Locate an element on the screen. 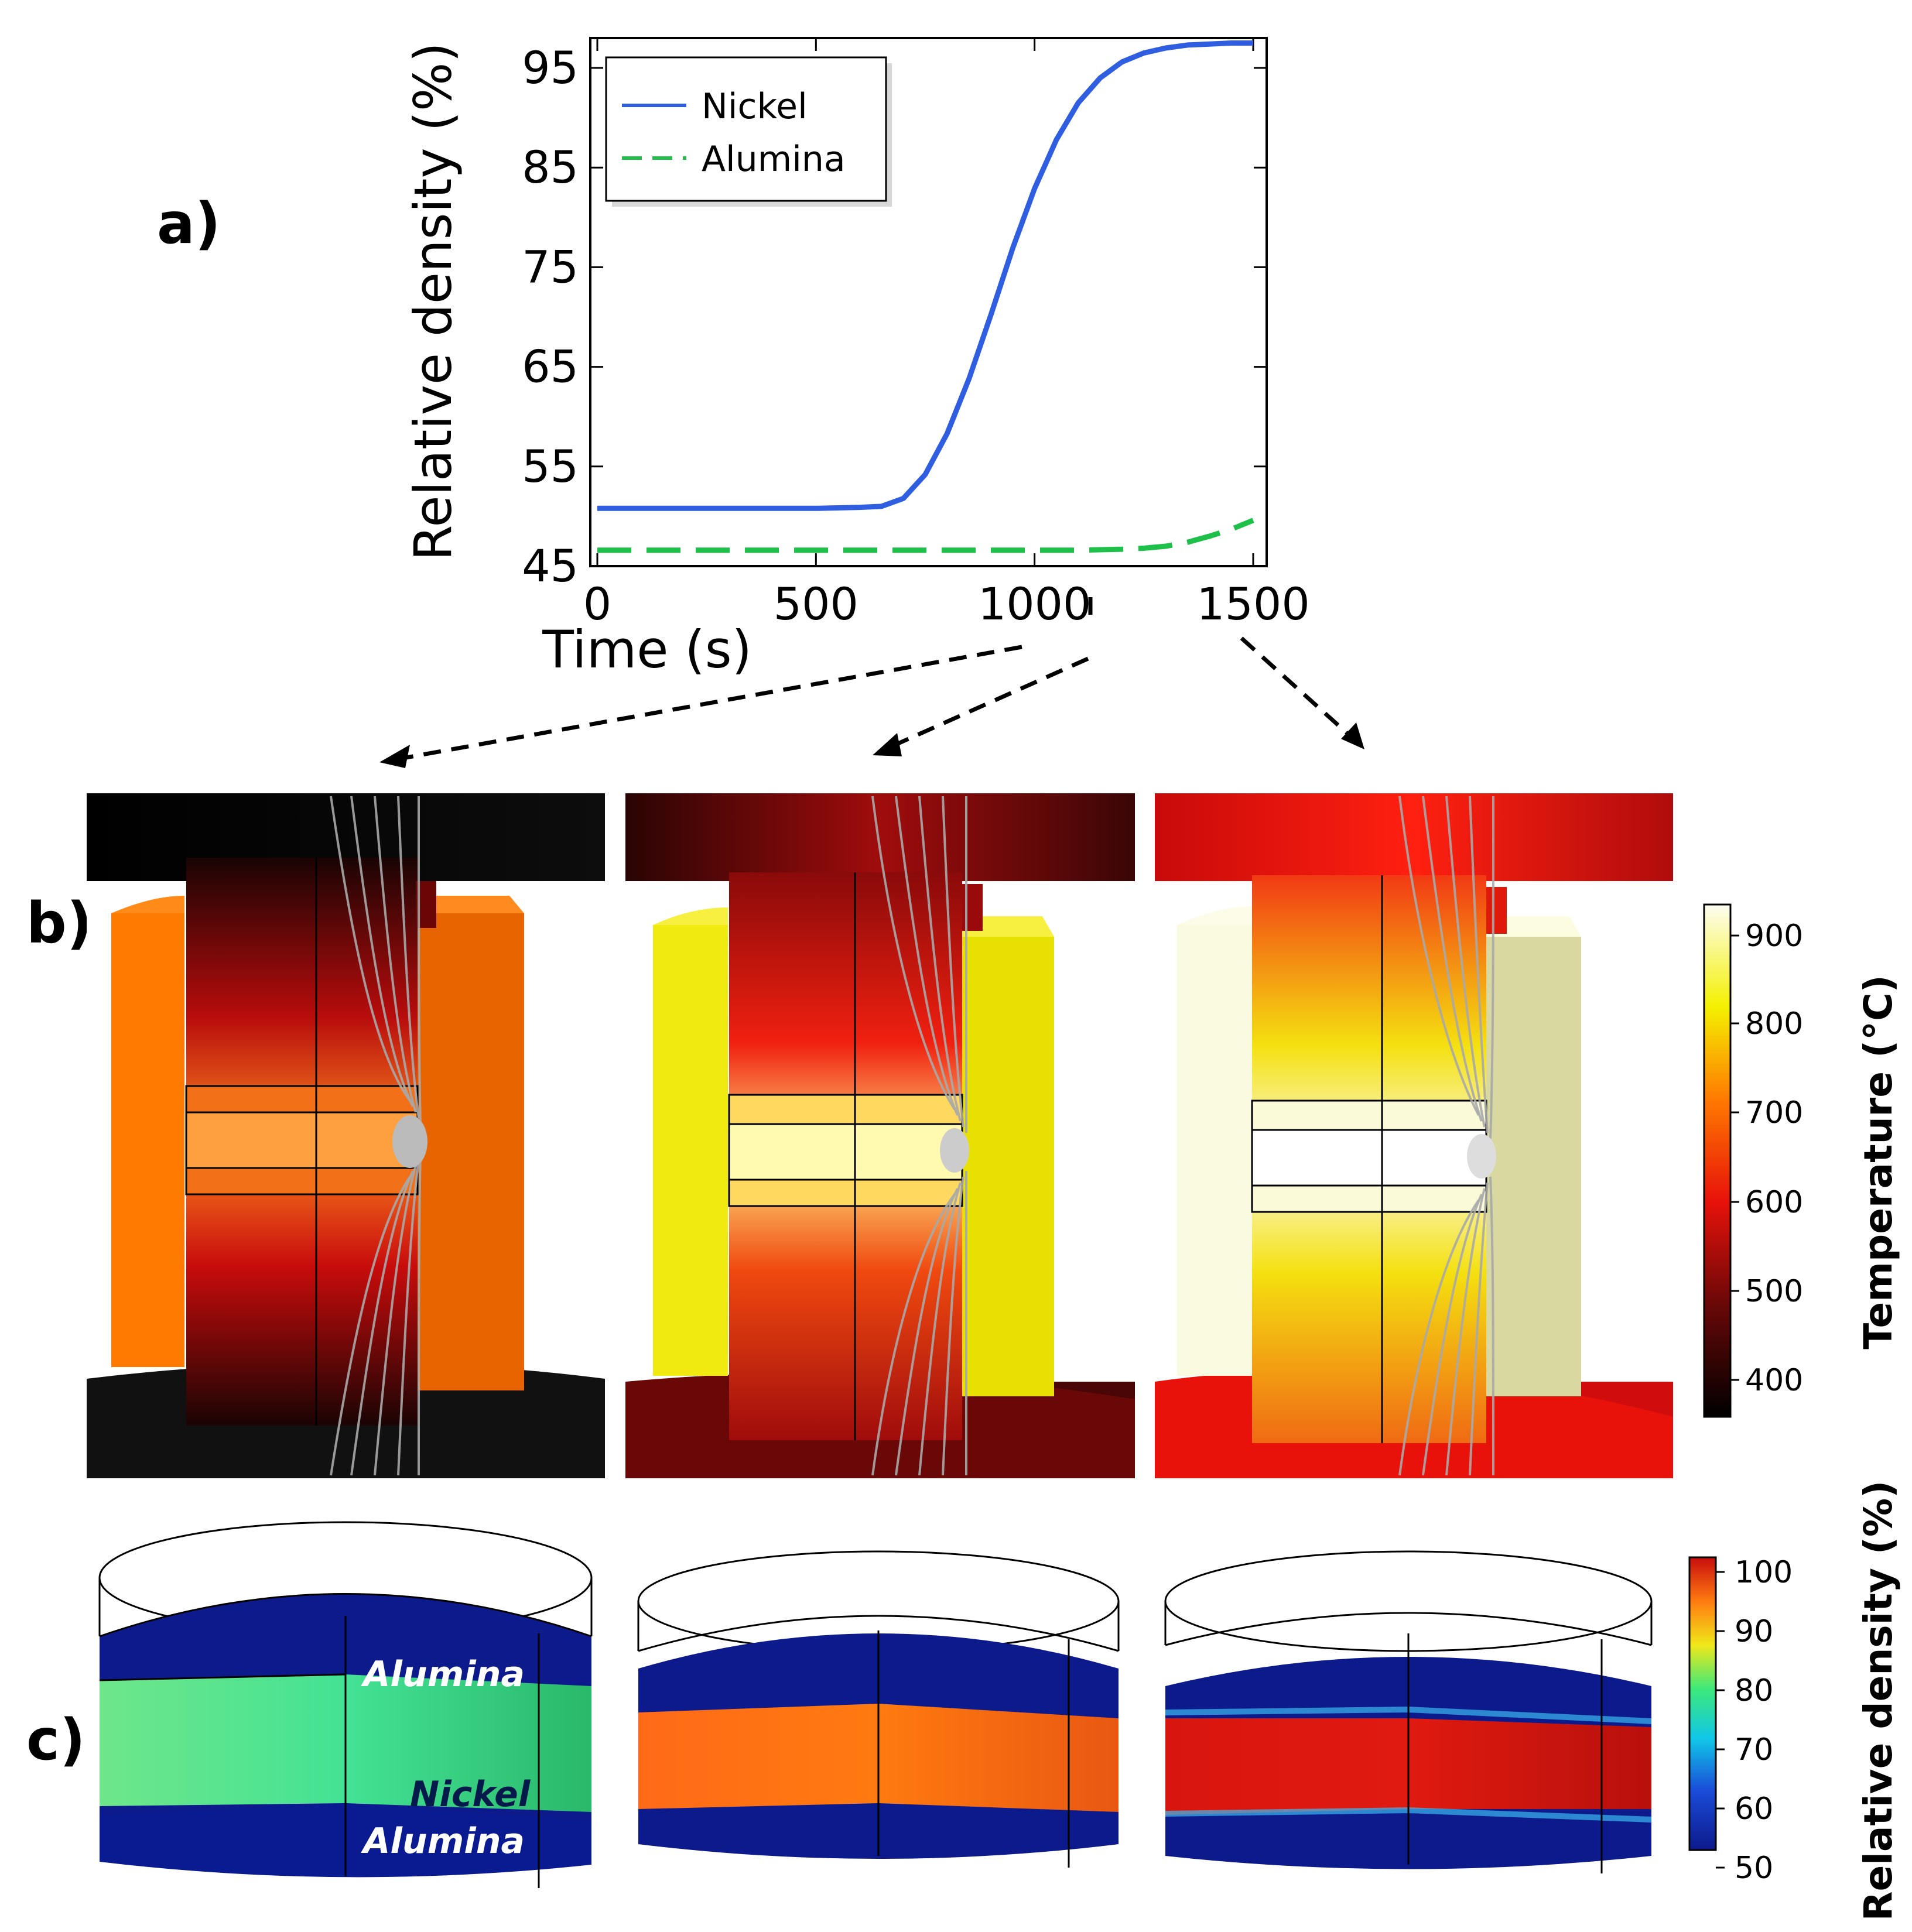 The height and width of the screenshot is (1932, 1912). density-tick-label: 90 is located at coordinates (1754, 1631).